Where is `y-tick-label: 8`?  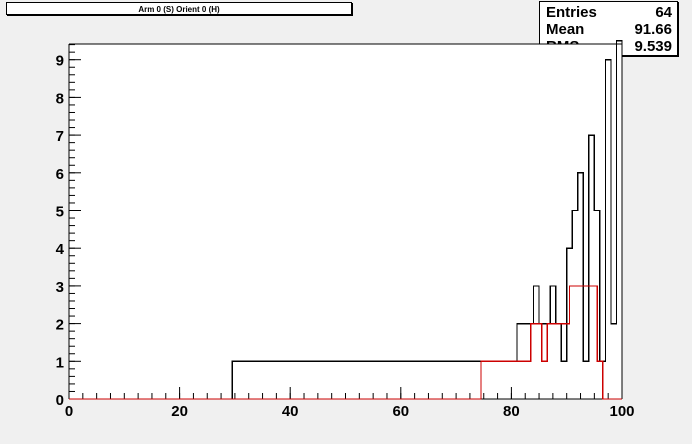
y-tick-label: 8 is located at coordinates (60, 98).